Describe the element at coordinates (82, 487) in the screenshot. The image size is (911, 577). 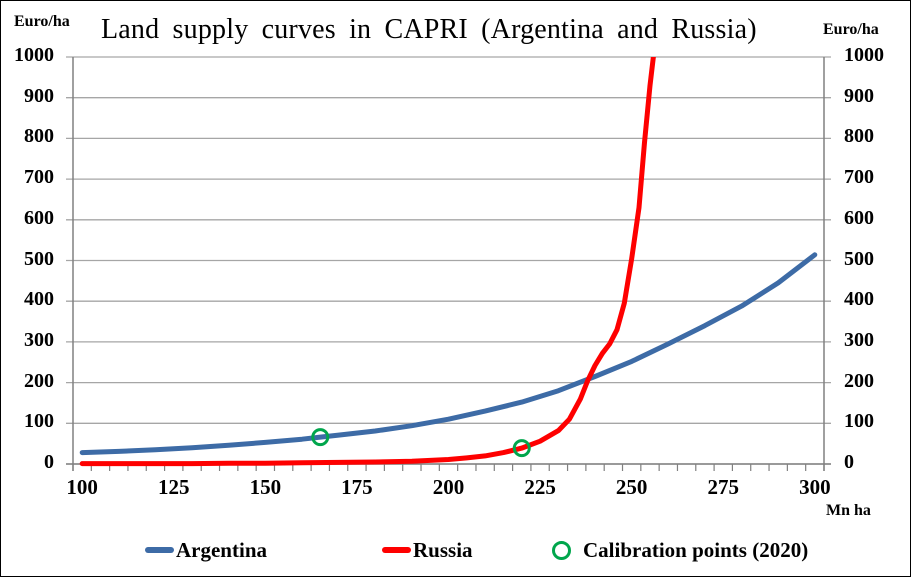
I see `x-tick-label-100: 100` at that location.